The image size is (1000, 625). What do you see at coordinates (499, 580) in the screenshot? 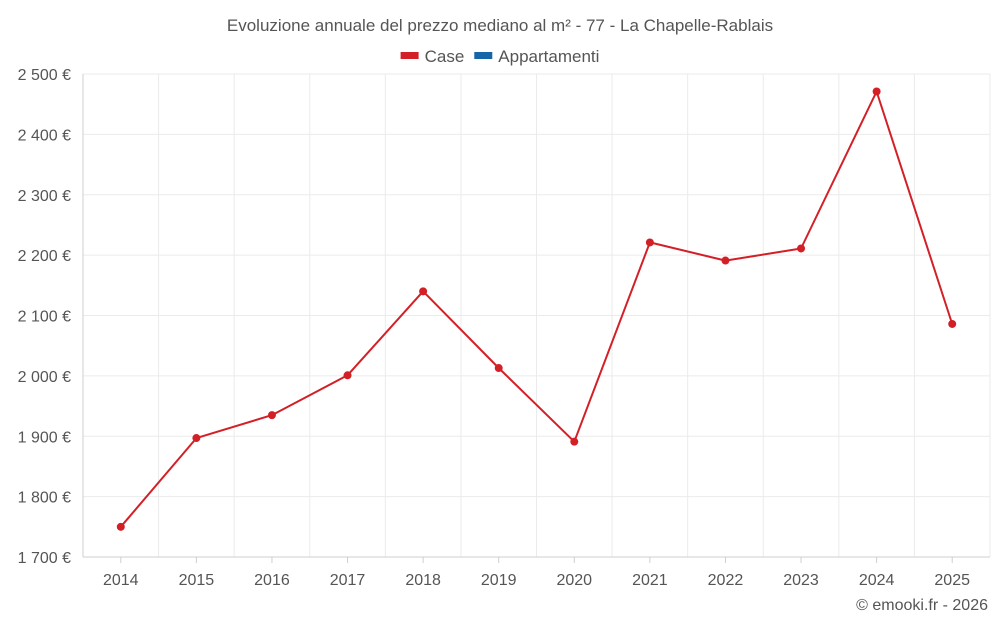
I see `x-tick-label: 2019` at bounding box center [499, 580].